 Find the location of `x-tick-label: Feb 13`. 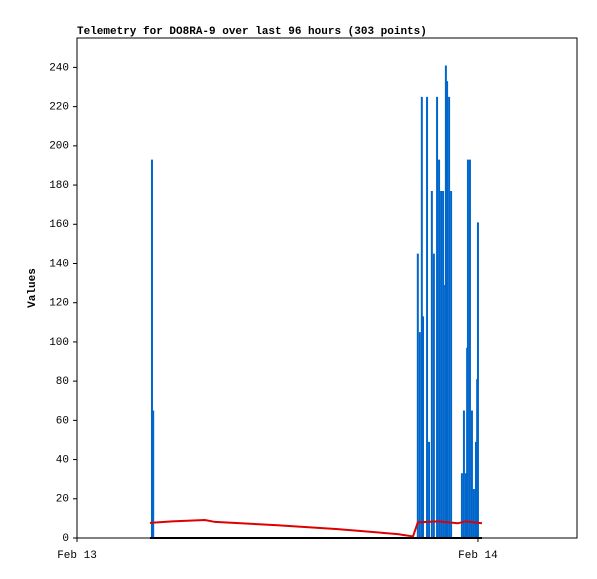

x-tick-label: Feb 13 is located at coordinates (77, 556).